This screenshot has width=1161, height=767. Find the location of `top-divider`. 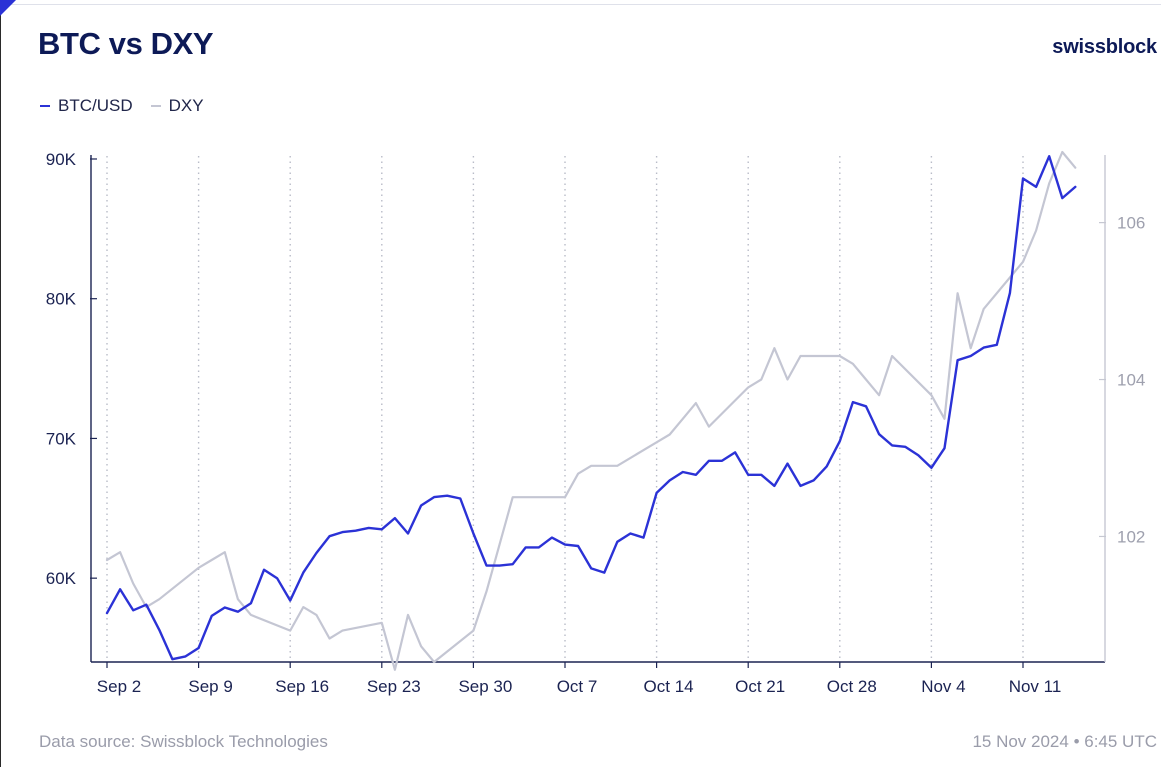

top-divider is located at coordinates (580, 4).